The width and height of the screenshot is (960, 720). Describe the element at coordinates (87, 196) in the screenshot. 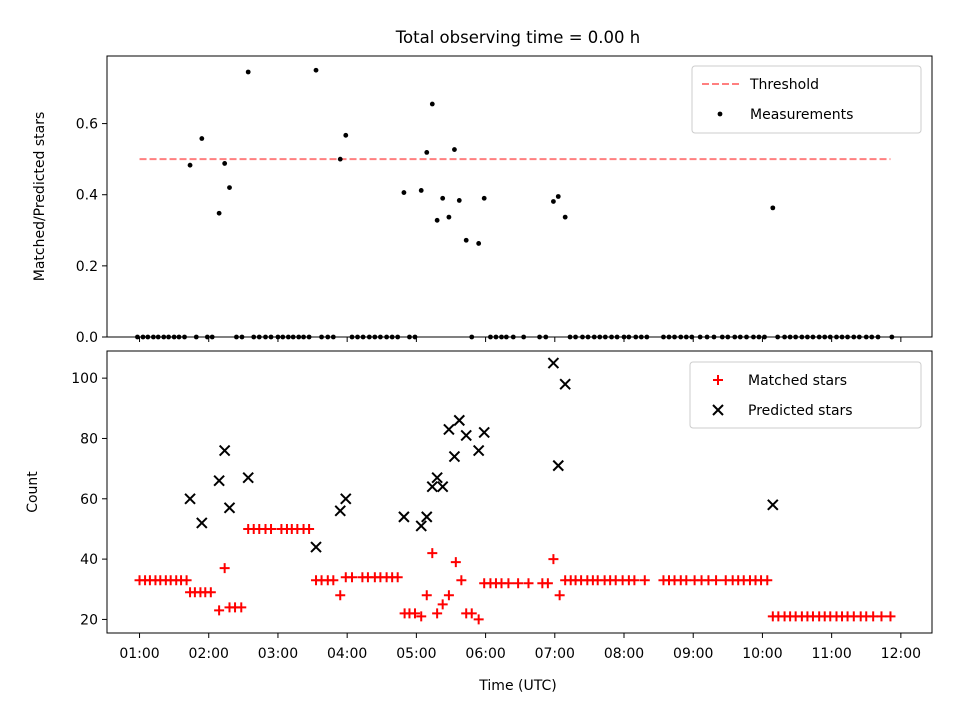

I see `top-y-tick-label: 0.4` at that location.